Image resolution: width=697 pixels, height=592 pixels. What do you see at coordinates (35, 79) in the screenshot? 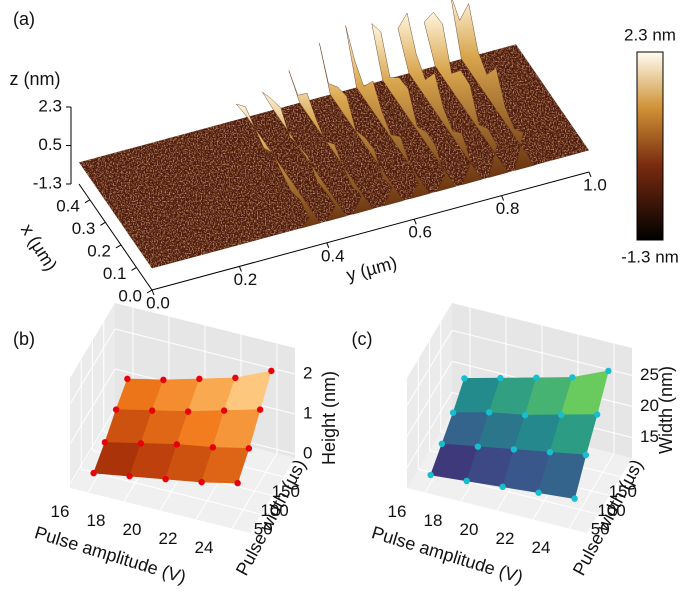
I see `axis-label: z (nm)` at bounding box center [35, 79].